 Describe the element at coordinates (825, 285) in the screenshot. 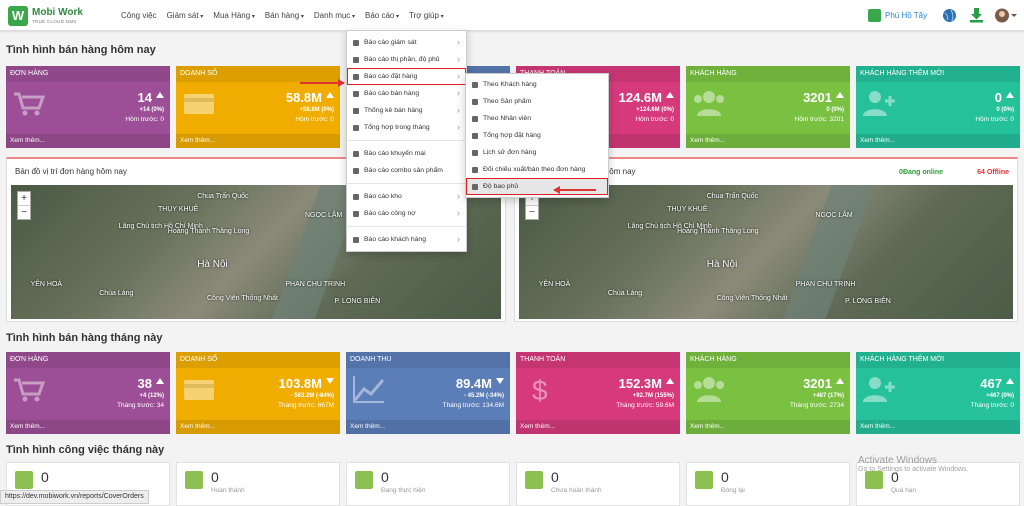

I see `map-place: PHAN CHU TRINH` at that location.